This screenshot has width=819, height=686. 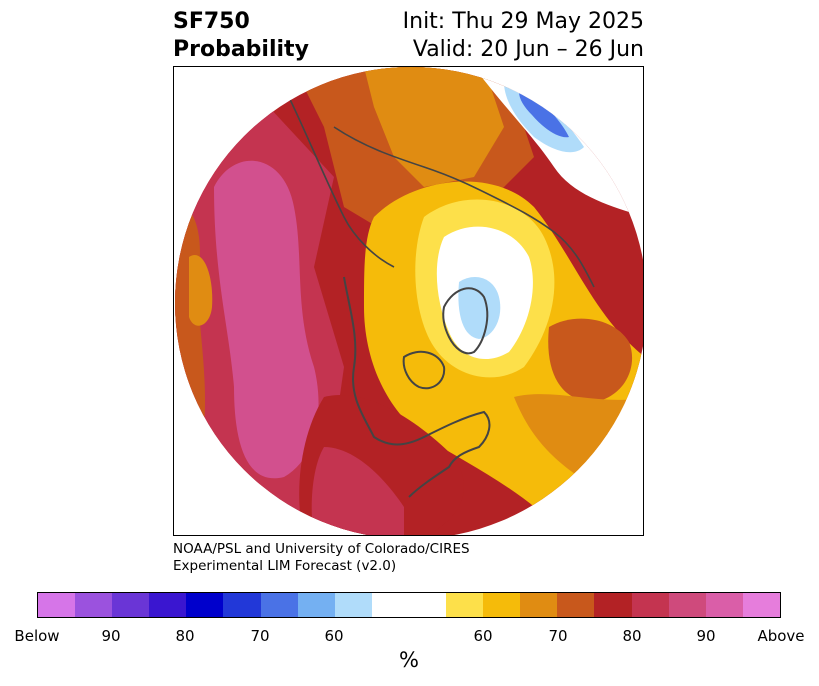 I want to click on init-date: Init: Thu 29 May 2025, so click(x=523, y=21).